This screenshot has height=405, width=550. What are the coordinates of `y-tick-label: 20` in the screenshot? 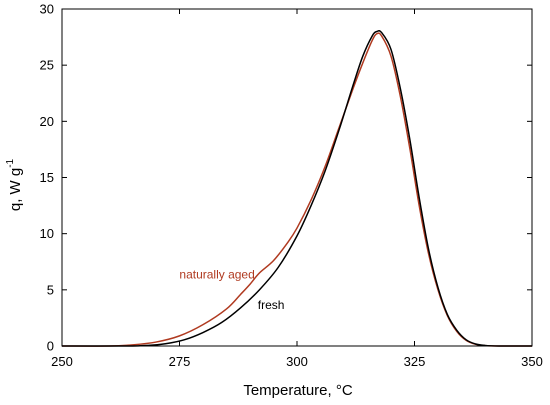 It's located at (47, 121).